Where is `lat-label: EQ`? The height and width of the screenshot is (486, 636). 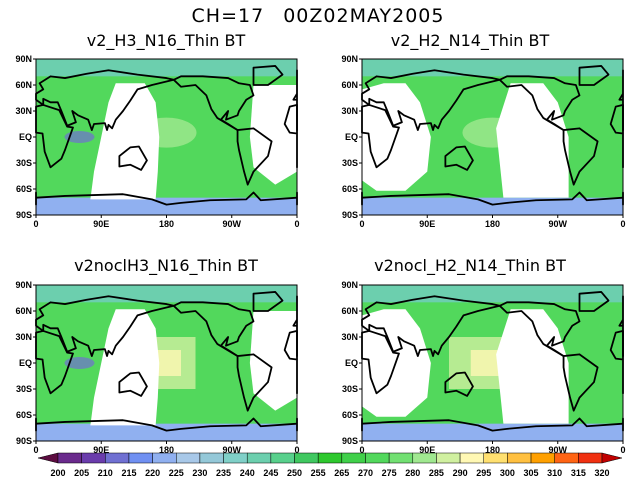 lat-label: EQ is located at coordinates (25, 363).